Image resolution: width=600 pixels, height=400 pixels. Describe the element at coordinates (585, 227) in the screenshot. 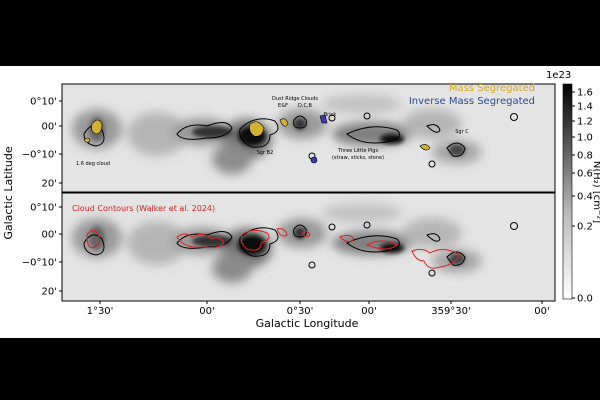

I see `colorbar-tick-label: 0.2` at that location.